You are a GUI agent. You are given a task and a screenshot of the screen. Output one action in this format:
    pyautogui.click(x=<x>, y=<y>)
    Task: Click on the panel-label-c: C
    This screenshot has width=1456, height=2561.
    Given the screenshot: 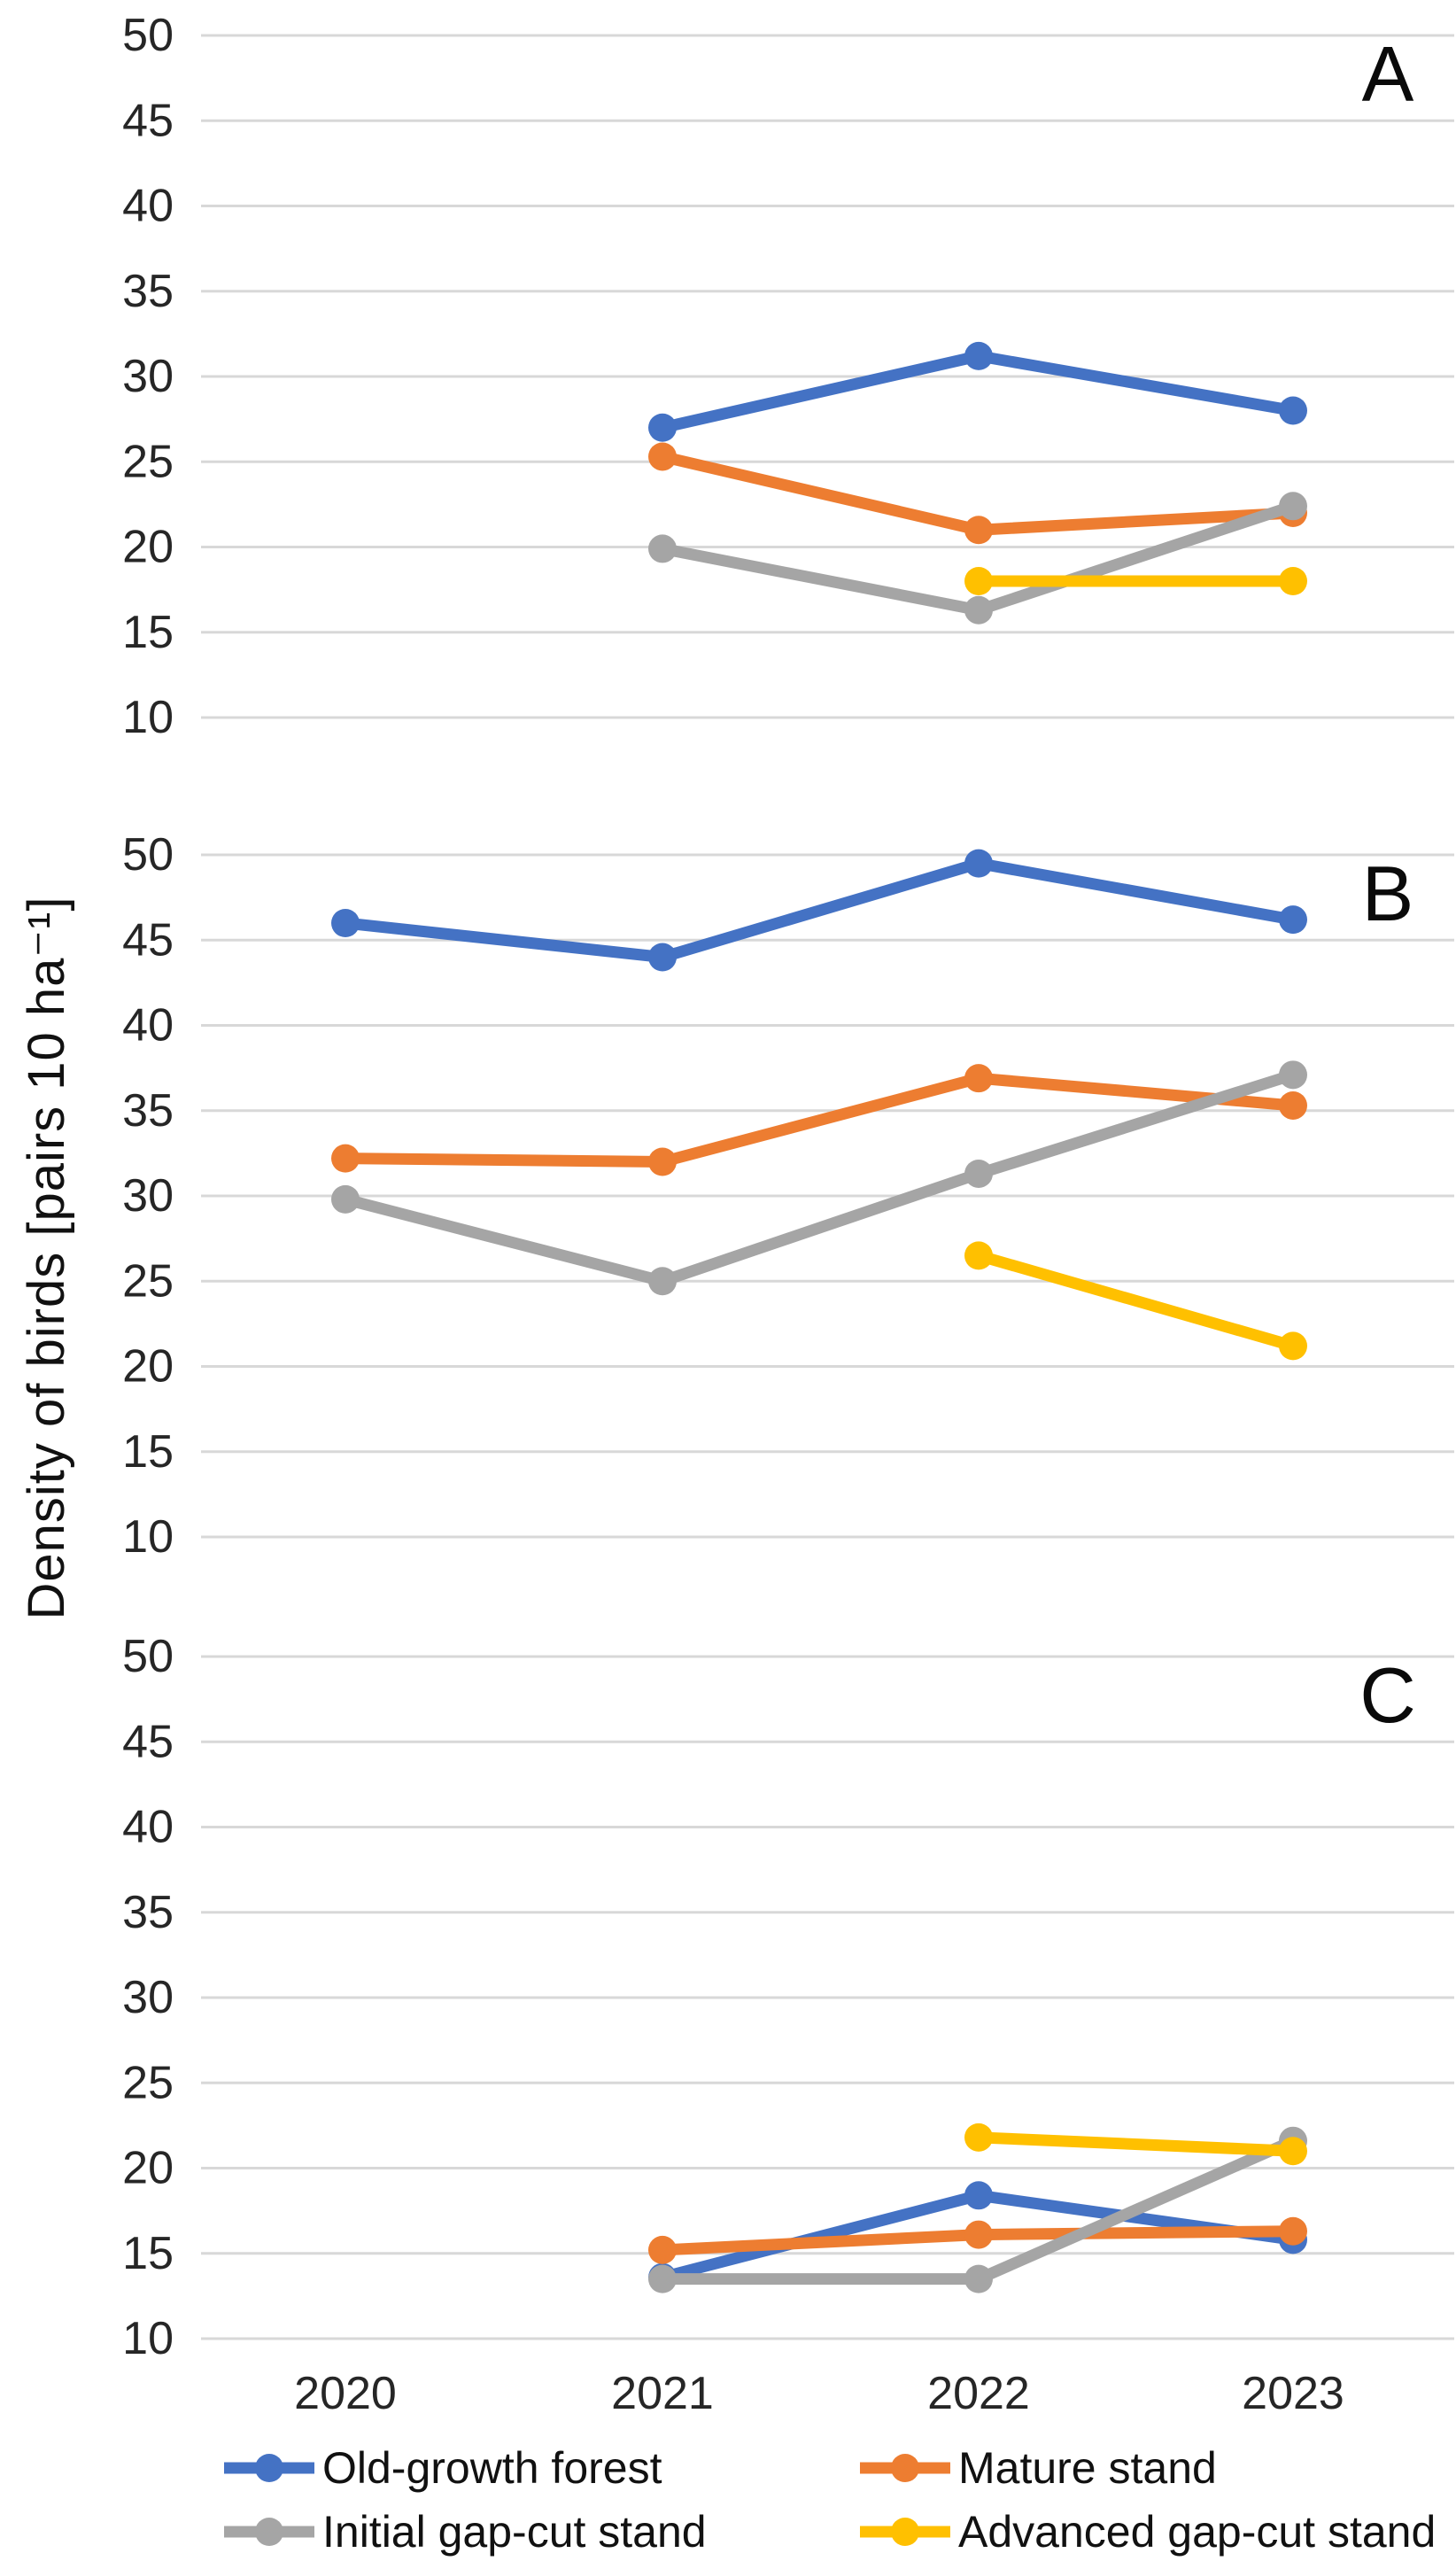 What is the action you would take?
    pyautogui.click(x=1387, y=1695)
    